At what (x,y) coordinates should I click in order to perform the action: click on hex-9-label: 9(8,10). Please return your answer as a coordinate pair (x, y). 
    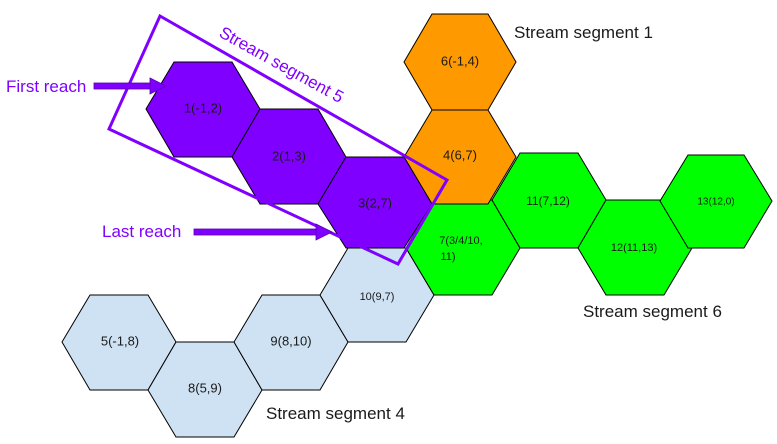
    Looking at the image, I should click on (290, 340).